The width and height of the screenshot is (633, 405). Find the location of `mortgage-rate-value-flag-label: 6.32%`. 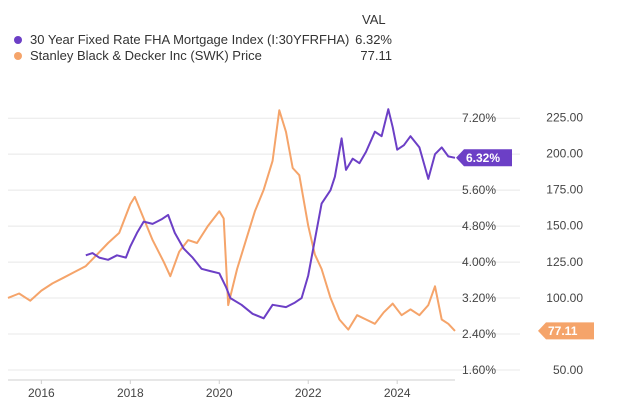

mortgage-rate-value-flag-label: 6.32% is located at coordinates (483, 158).